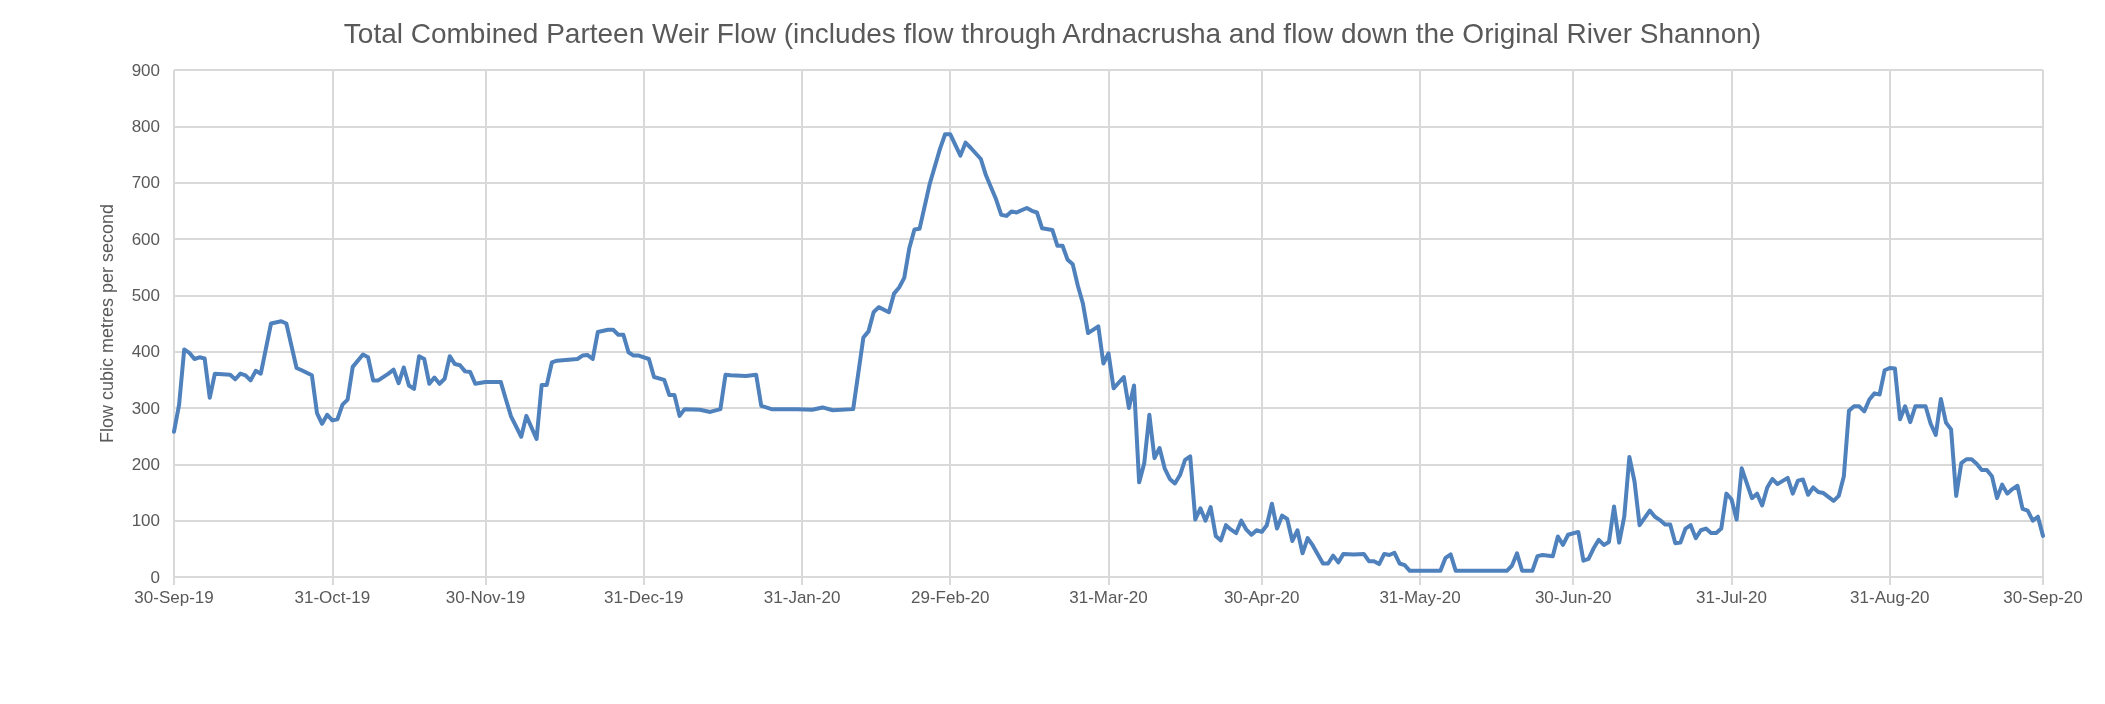 The image size is (2105, 704). Describe the element at coordinates (145, 408) in the screenshot. I see `y-tick-label: 300` at that location.